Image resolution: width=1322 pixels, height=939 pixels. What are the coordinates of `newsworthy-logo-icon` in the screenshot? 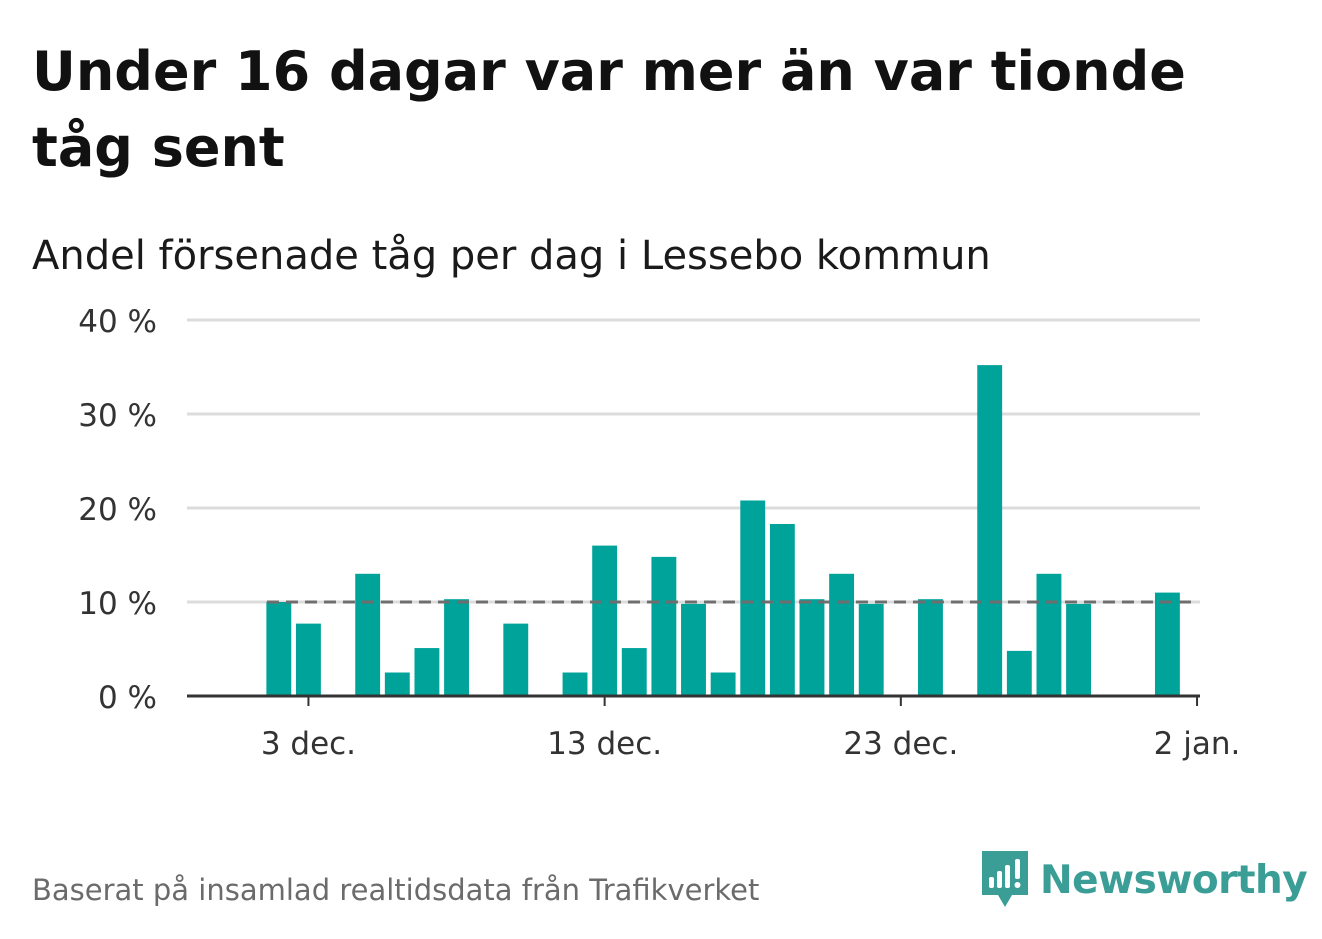 It's located at (1005, 879).